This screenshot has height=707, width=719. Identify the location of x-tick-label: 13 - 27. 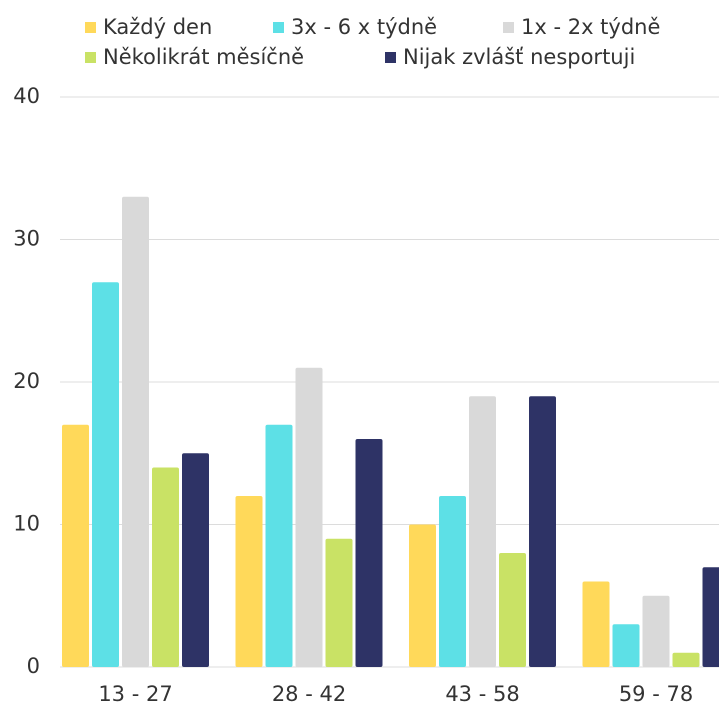
(135, 694).